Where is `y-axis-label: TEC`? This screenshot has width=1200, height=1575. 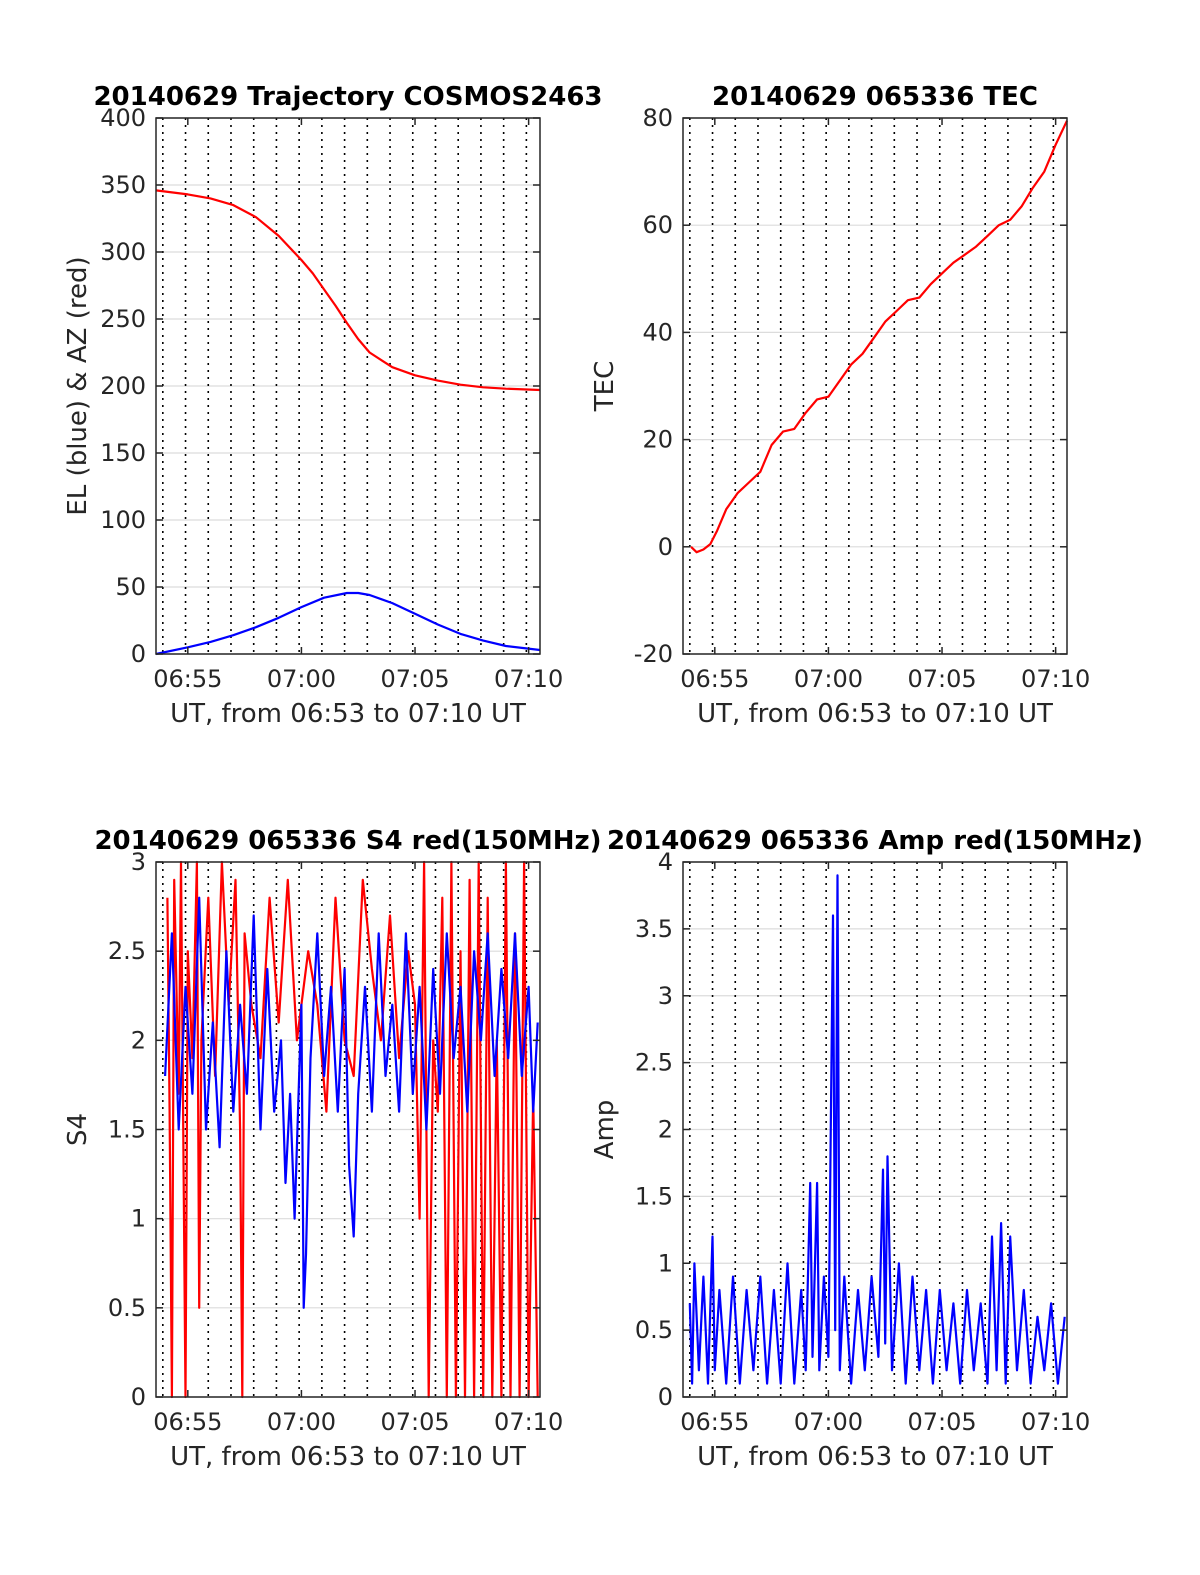
y-axis-label: TEC is located at coordinates (605, 386).